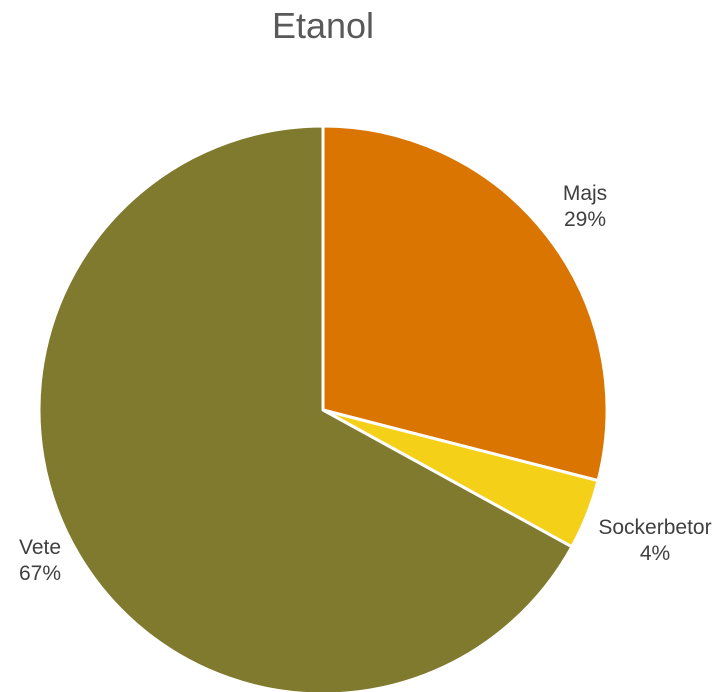  Describe the element at coordinates (40, 573) in the screenshot. I see `slice-value-label: 67%` at that location.